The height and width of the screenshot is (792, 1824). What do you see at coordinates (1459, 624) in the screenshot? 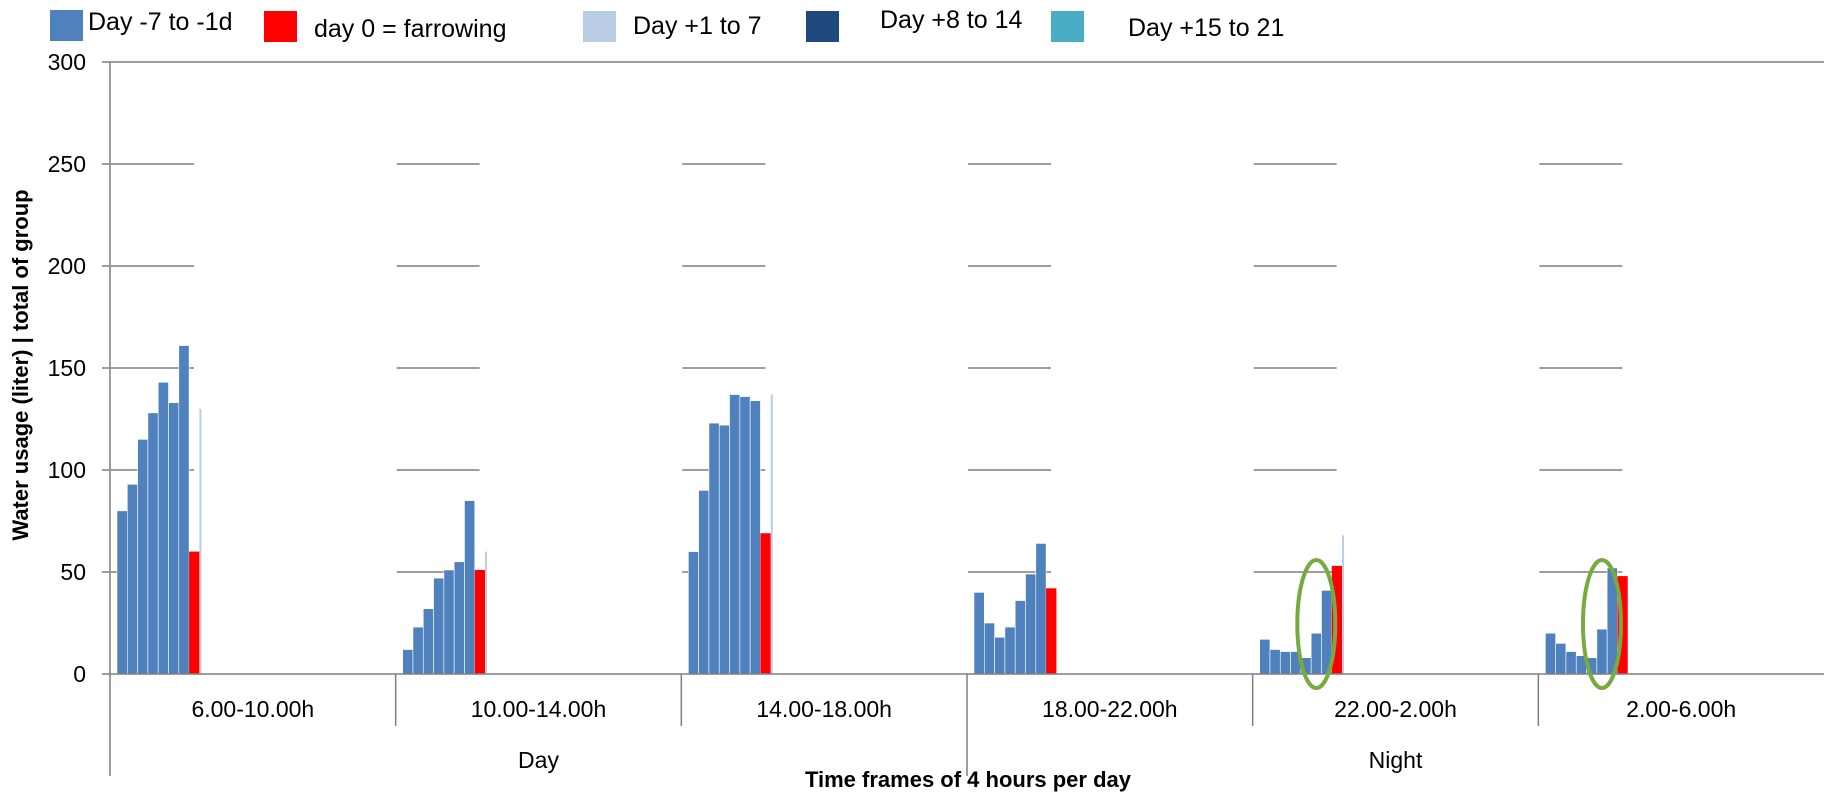
I see `annotations` at bounding box center [1459, 624].